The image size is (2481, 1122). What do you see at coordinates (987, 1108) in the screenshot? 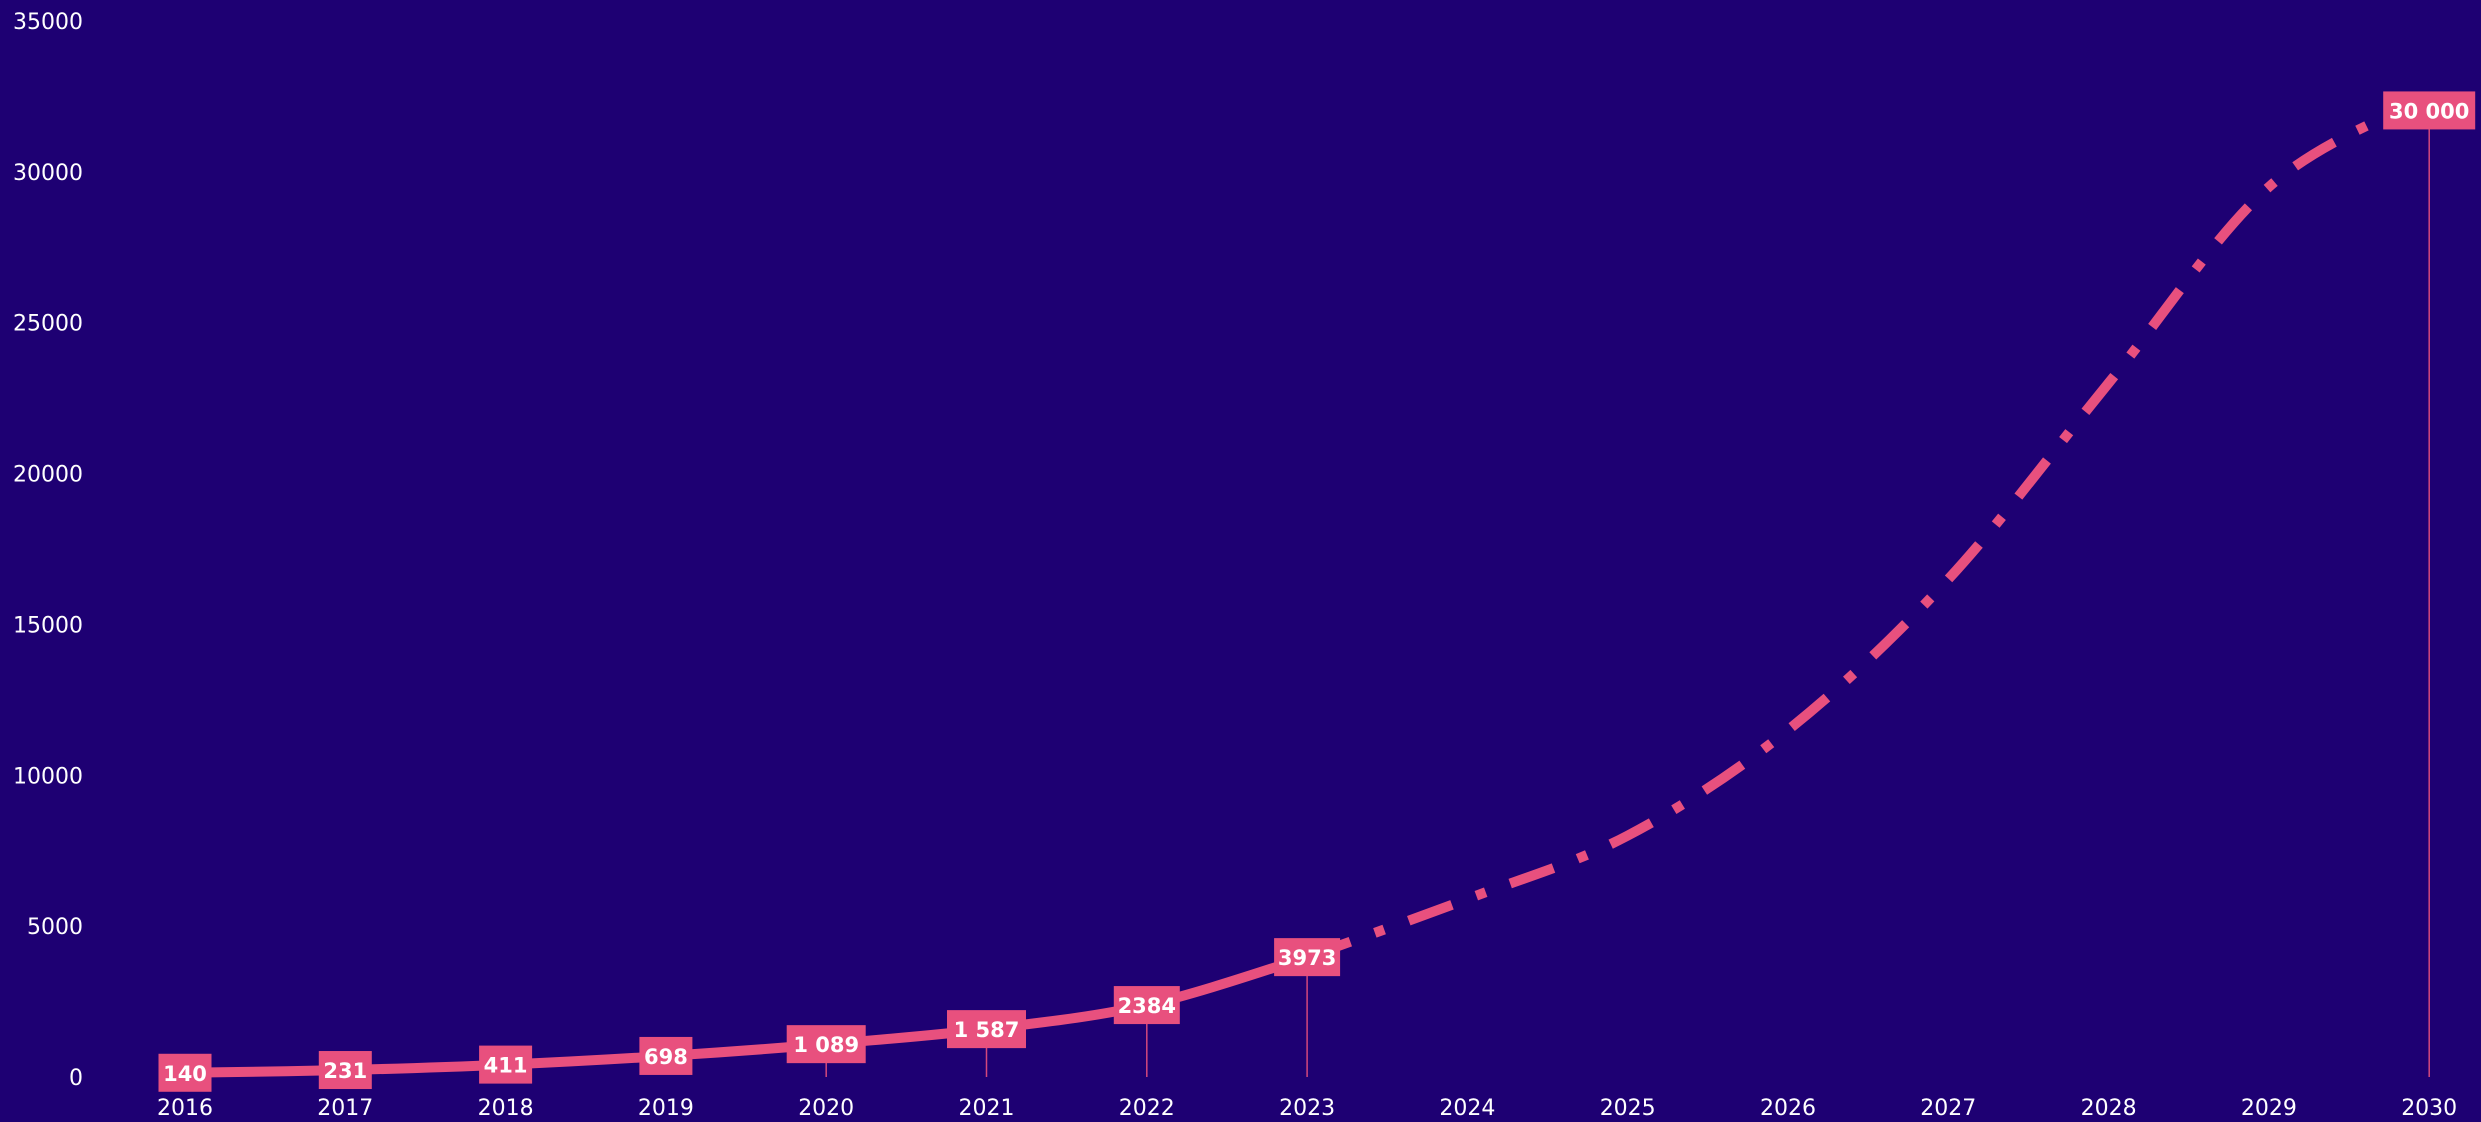
I see `x-tick-label: 2021` at bounding box center [987, 1108].